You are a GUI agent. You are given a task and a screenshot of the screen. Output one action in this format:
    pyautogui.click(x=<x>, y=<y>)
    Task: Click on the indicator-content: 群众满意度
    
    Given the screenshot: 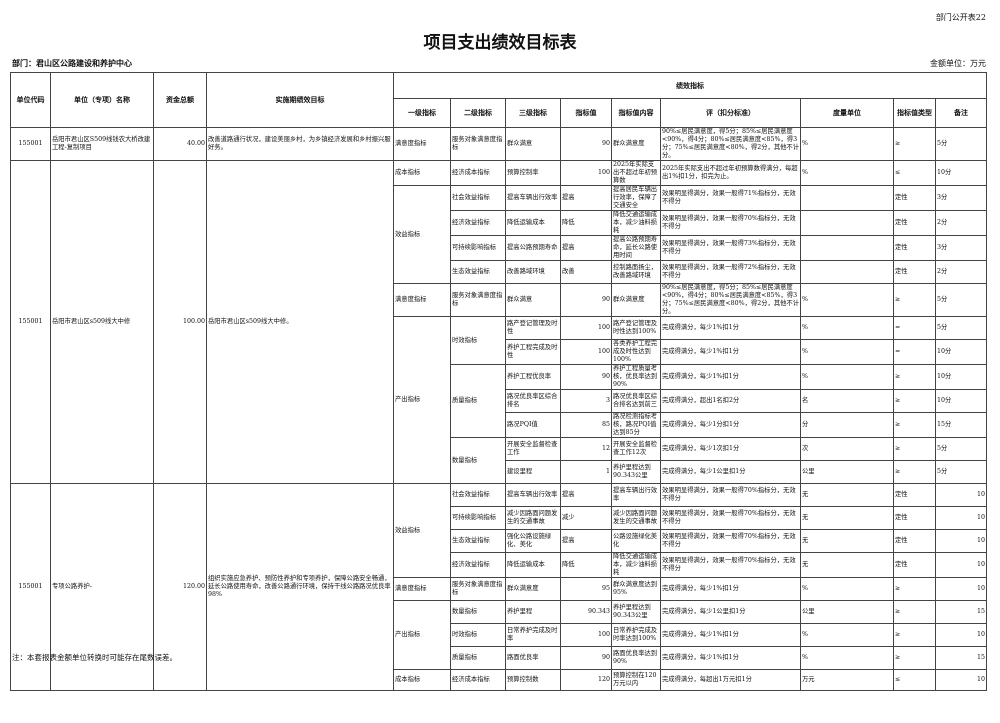 What is the action you would take?
    pyautogui.click(x=636, y=144)
    